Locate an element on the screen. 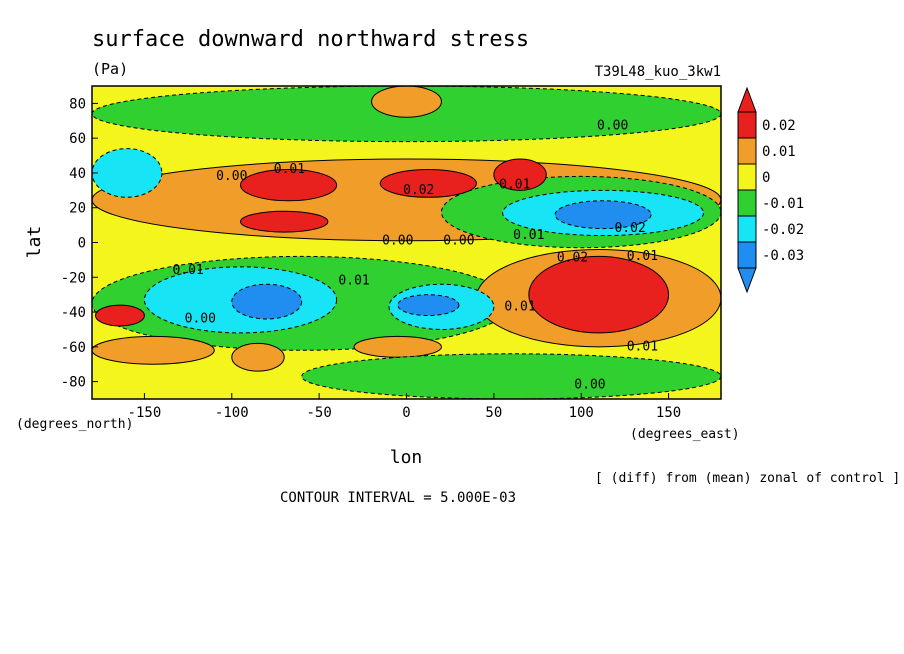 This screenshot has width=904, height=654. y-axis-title: lat is located at coordinates (34, 242).